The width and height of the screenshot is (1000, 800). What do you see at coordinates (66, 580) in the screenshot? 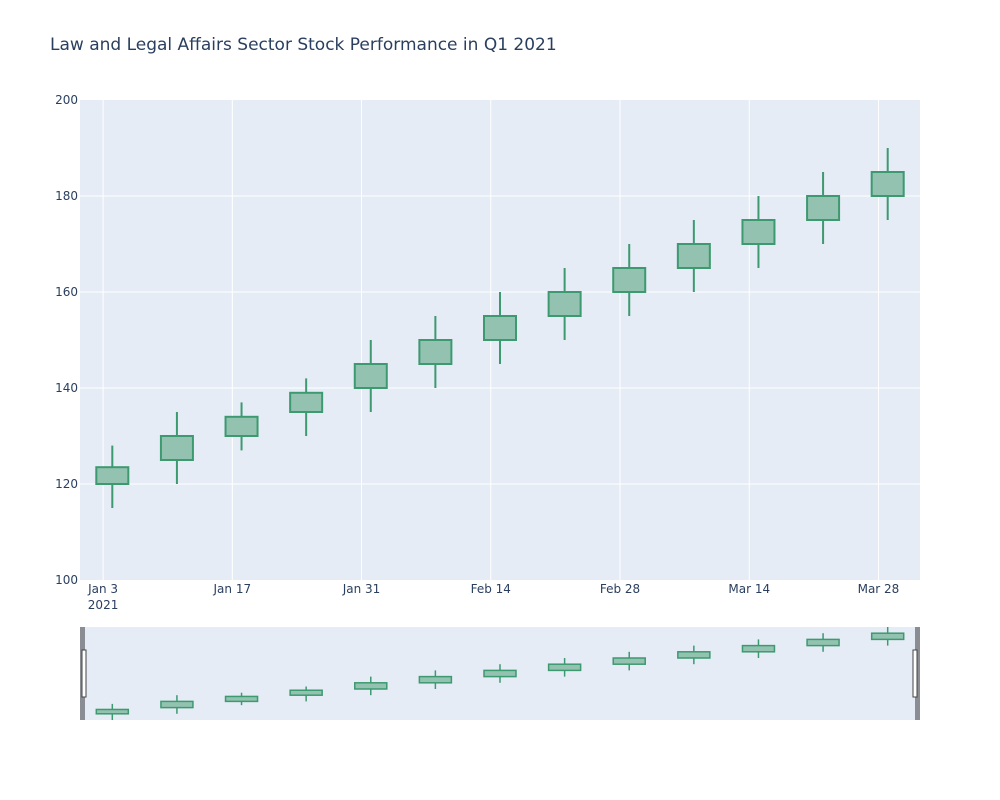
I see `y-tick-label: 100` at bounding box center [66, 580].